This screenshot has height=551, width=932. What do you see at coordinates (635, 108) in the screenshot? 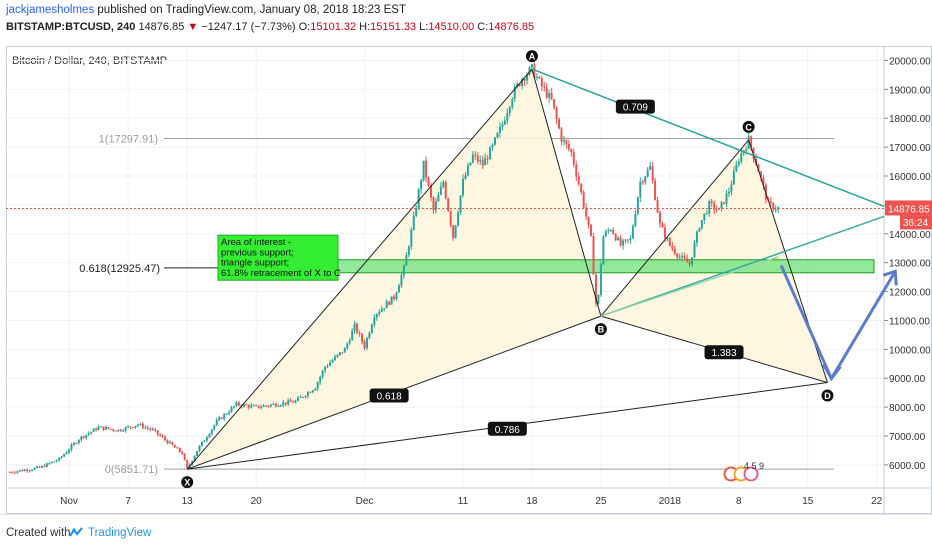
I see `ratio-label: 0.709` at bounding box center [635, 108].